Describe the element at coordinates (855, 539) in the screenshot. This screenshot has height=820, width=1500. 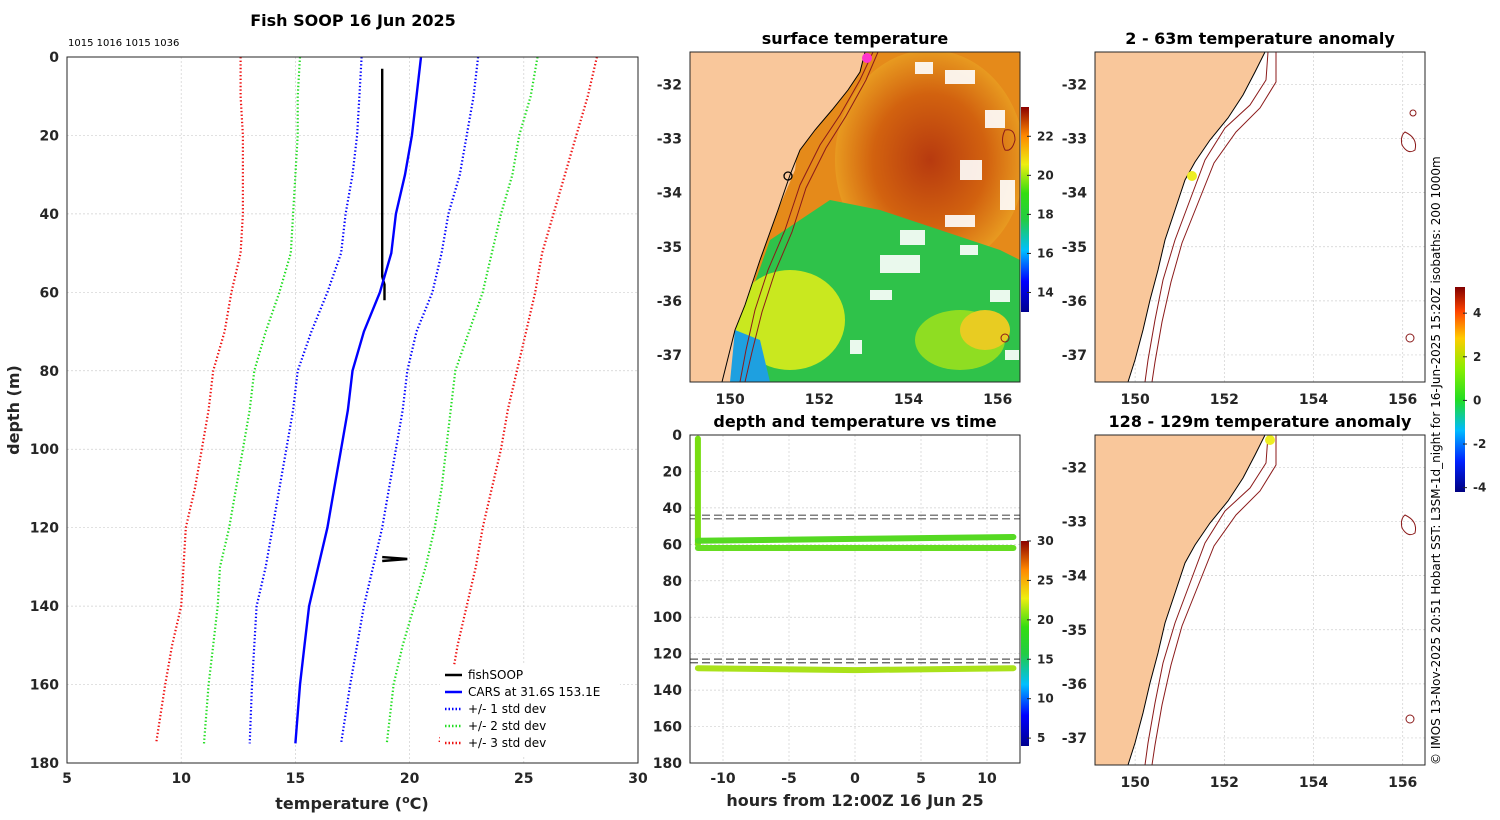
I see `time-track-track-58m` at that location.